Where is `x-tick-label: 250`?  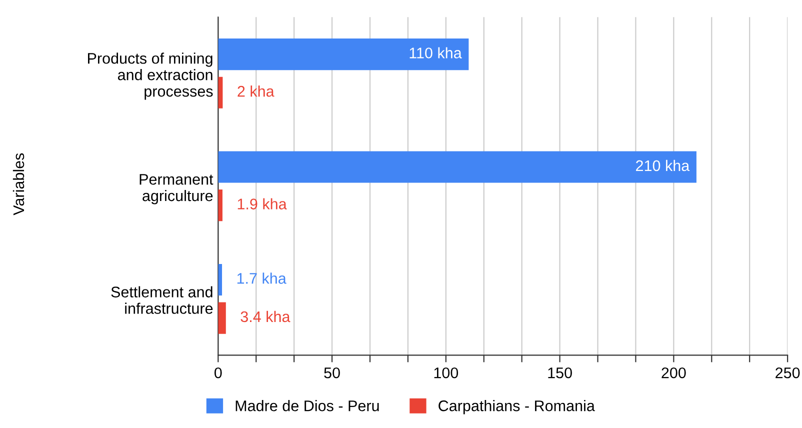
x-tick-label: 250 is located at coordinates (788, 372).